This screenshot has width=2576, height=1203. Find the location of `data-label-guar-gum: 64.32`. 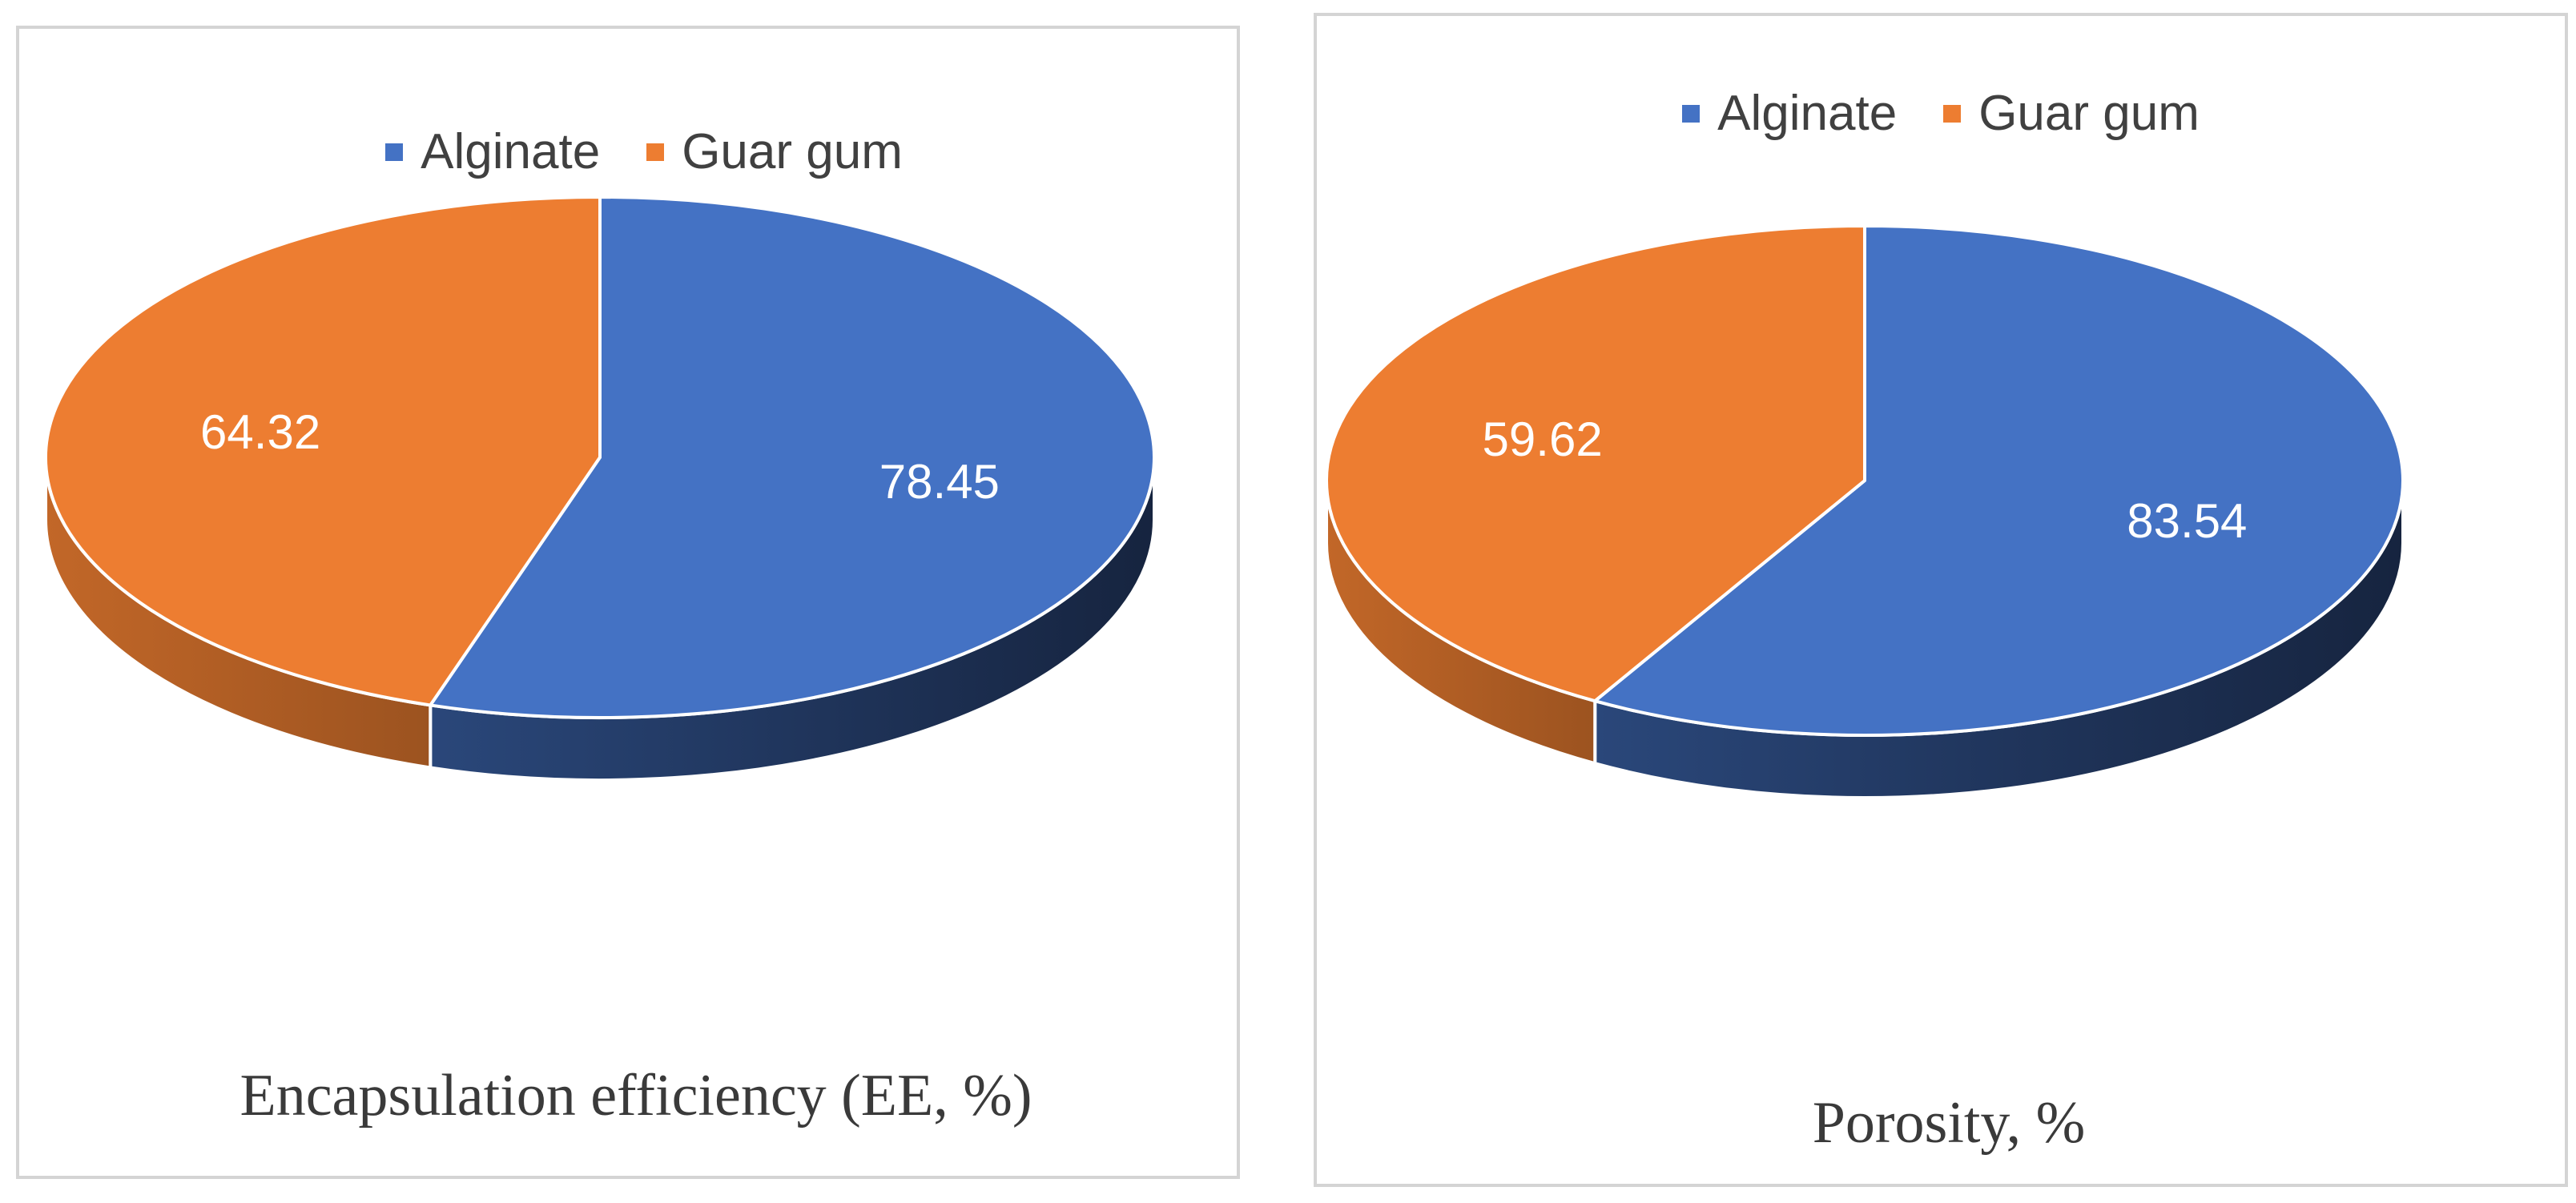

data-label-guar-gum: 64.32 is located at coordinates (260, 432).